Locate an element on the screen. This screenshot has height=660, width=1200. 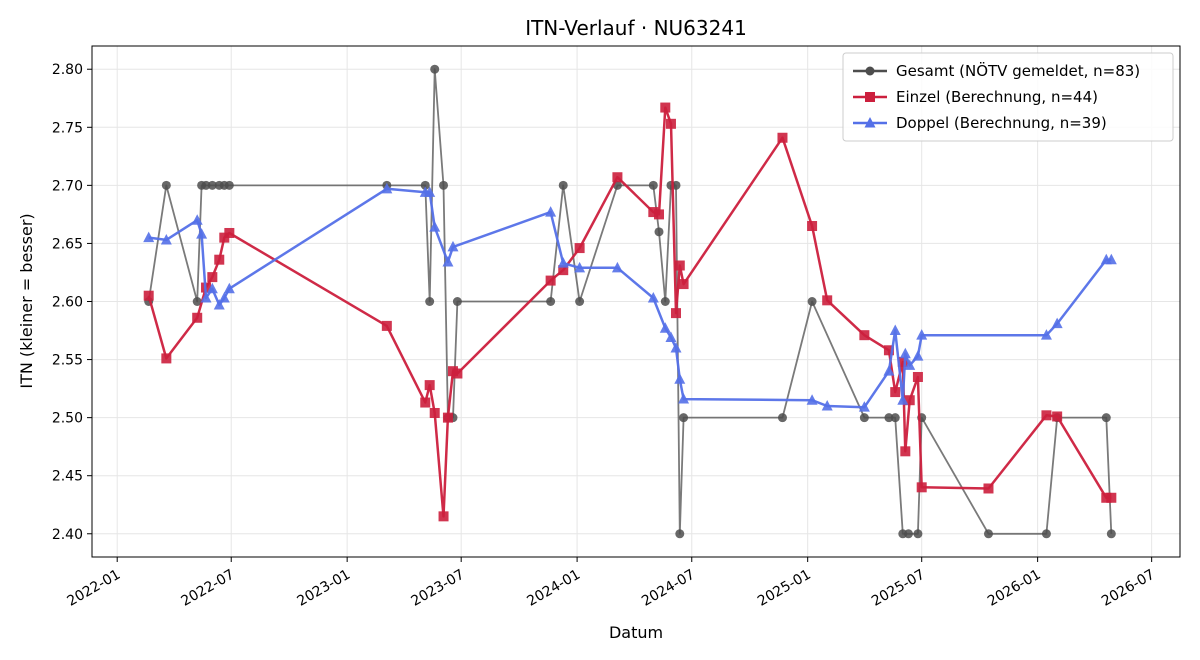
y-tick-label: 2.70 is located at coordinates (67, 186).